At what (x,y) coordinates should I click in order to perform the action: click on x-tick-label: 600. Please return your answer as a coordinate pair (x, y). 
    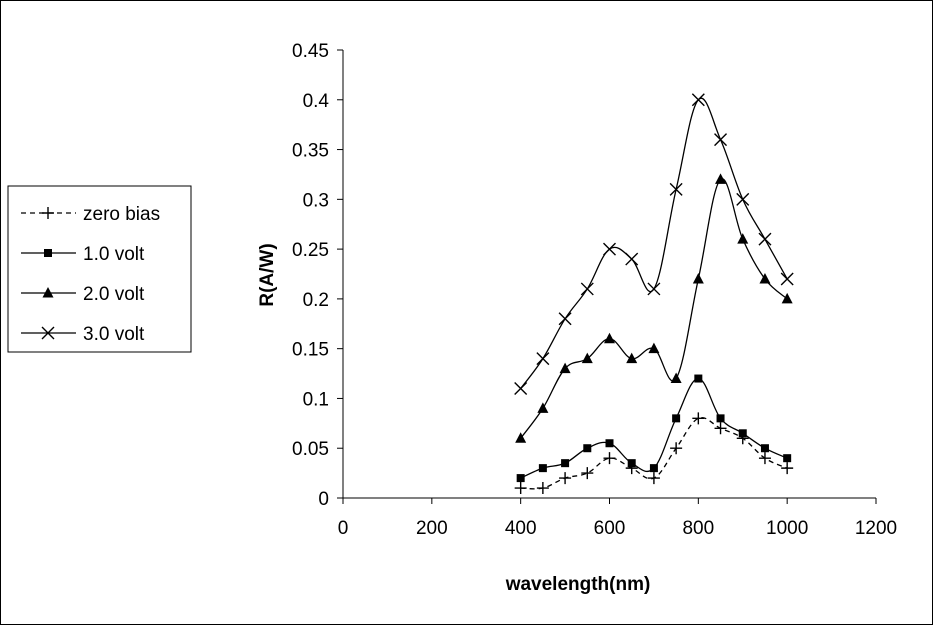
    Looking at the image, I should click on (610, 528).